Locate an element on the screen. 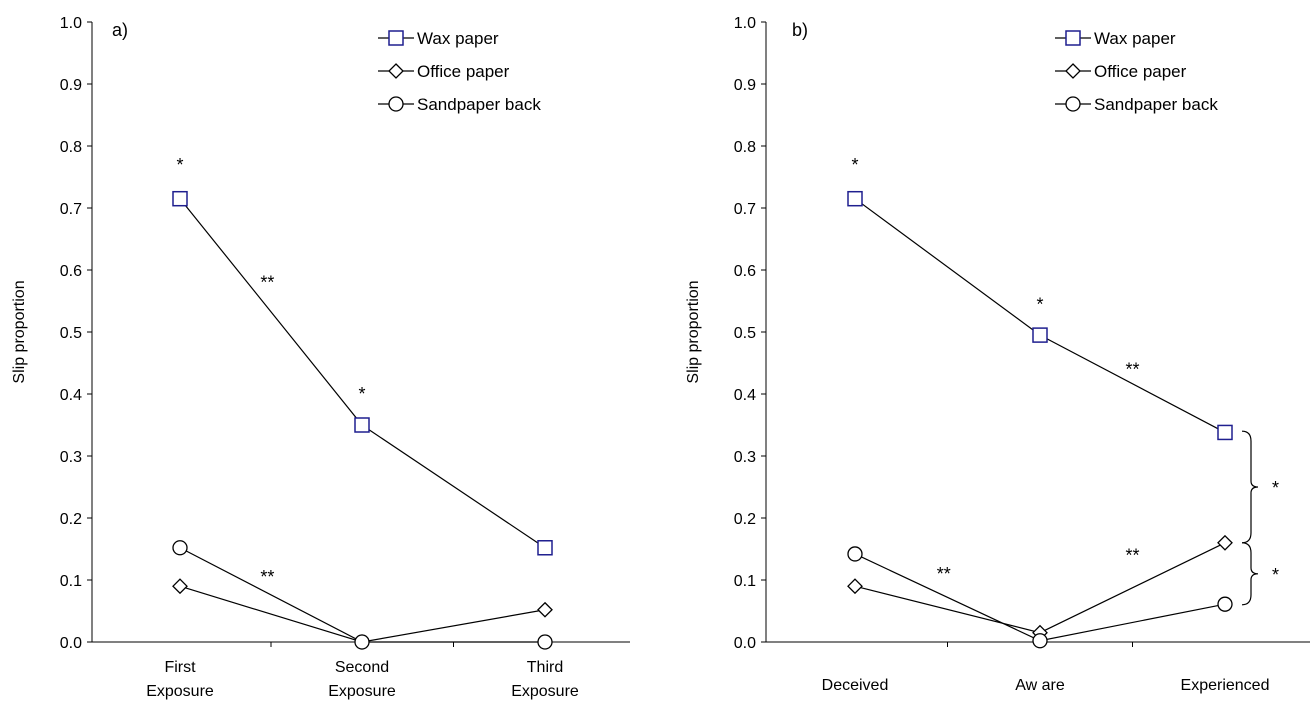 This screenshot has width=1310, height=705. panel-label: b) is located at coordinates (800, 30).